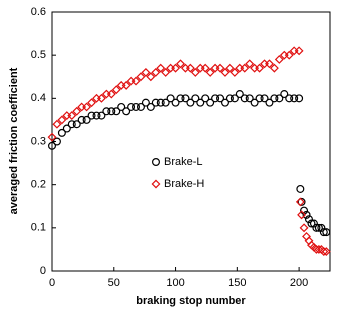 The height and width of the screenshot is (320, 350). What do you see at coordinates (38, 141) in the screenshot?
I see `y-tick-label: 0.3` at bounding box center [38, 141].